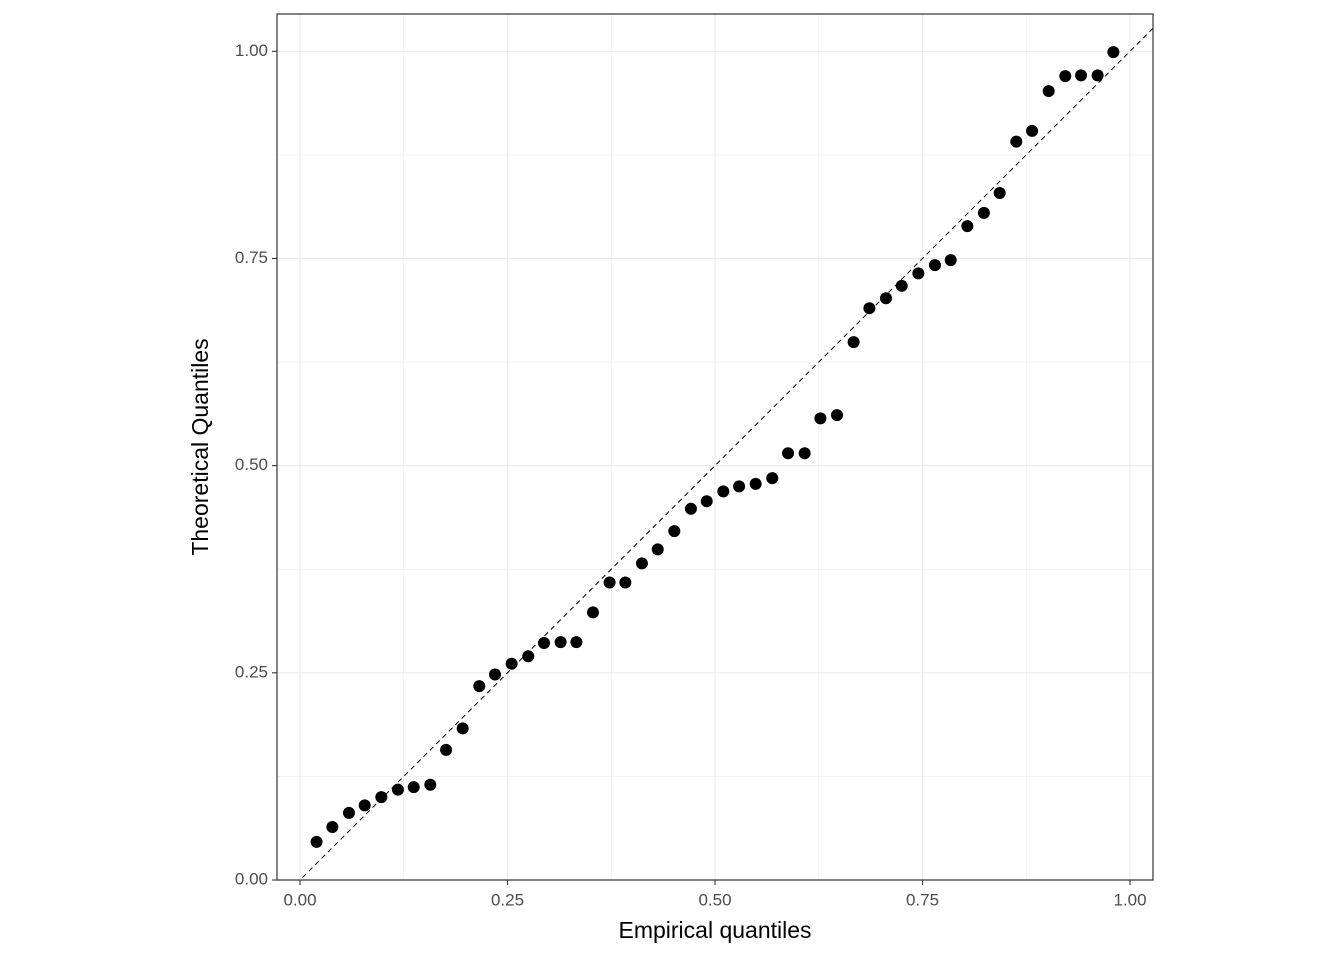  Describe the element at coordinates (251, 878) in the screenshot. I see `y-tick-label: 0.00` at that location.